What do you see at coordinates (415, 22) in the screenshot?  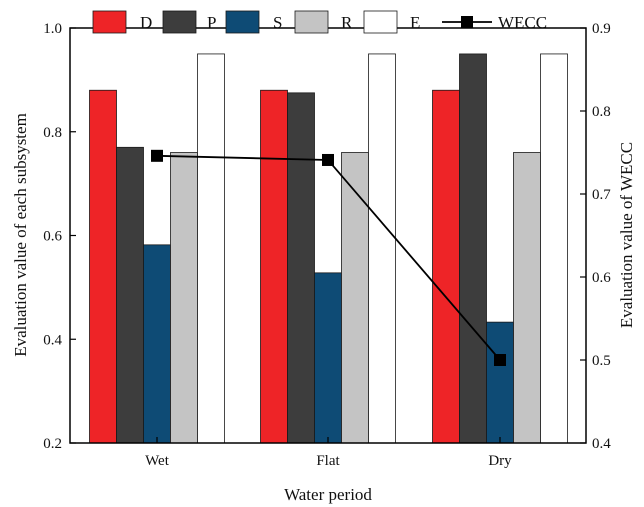 I see `legend-label-e: E` at bounding box center [415, 22].